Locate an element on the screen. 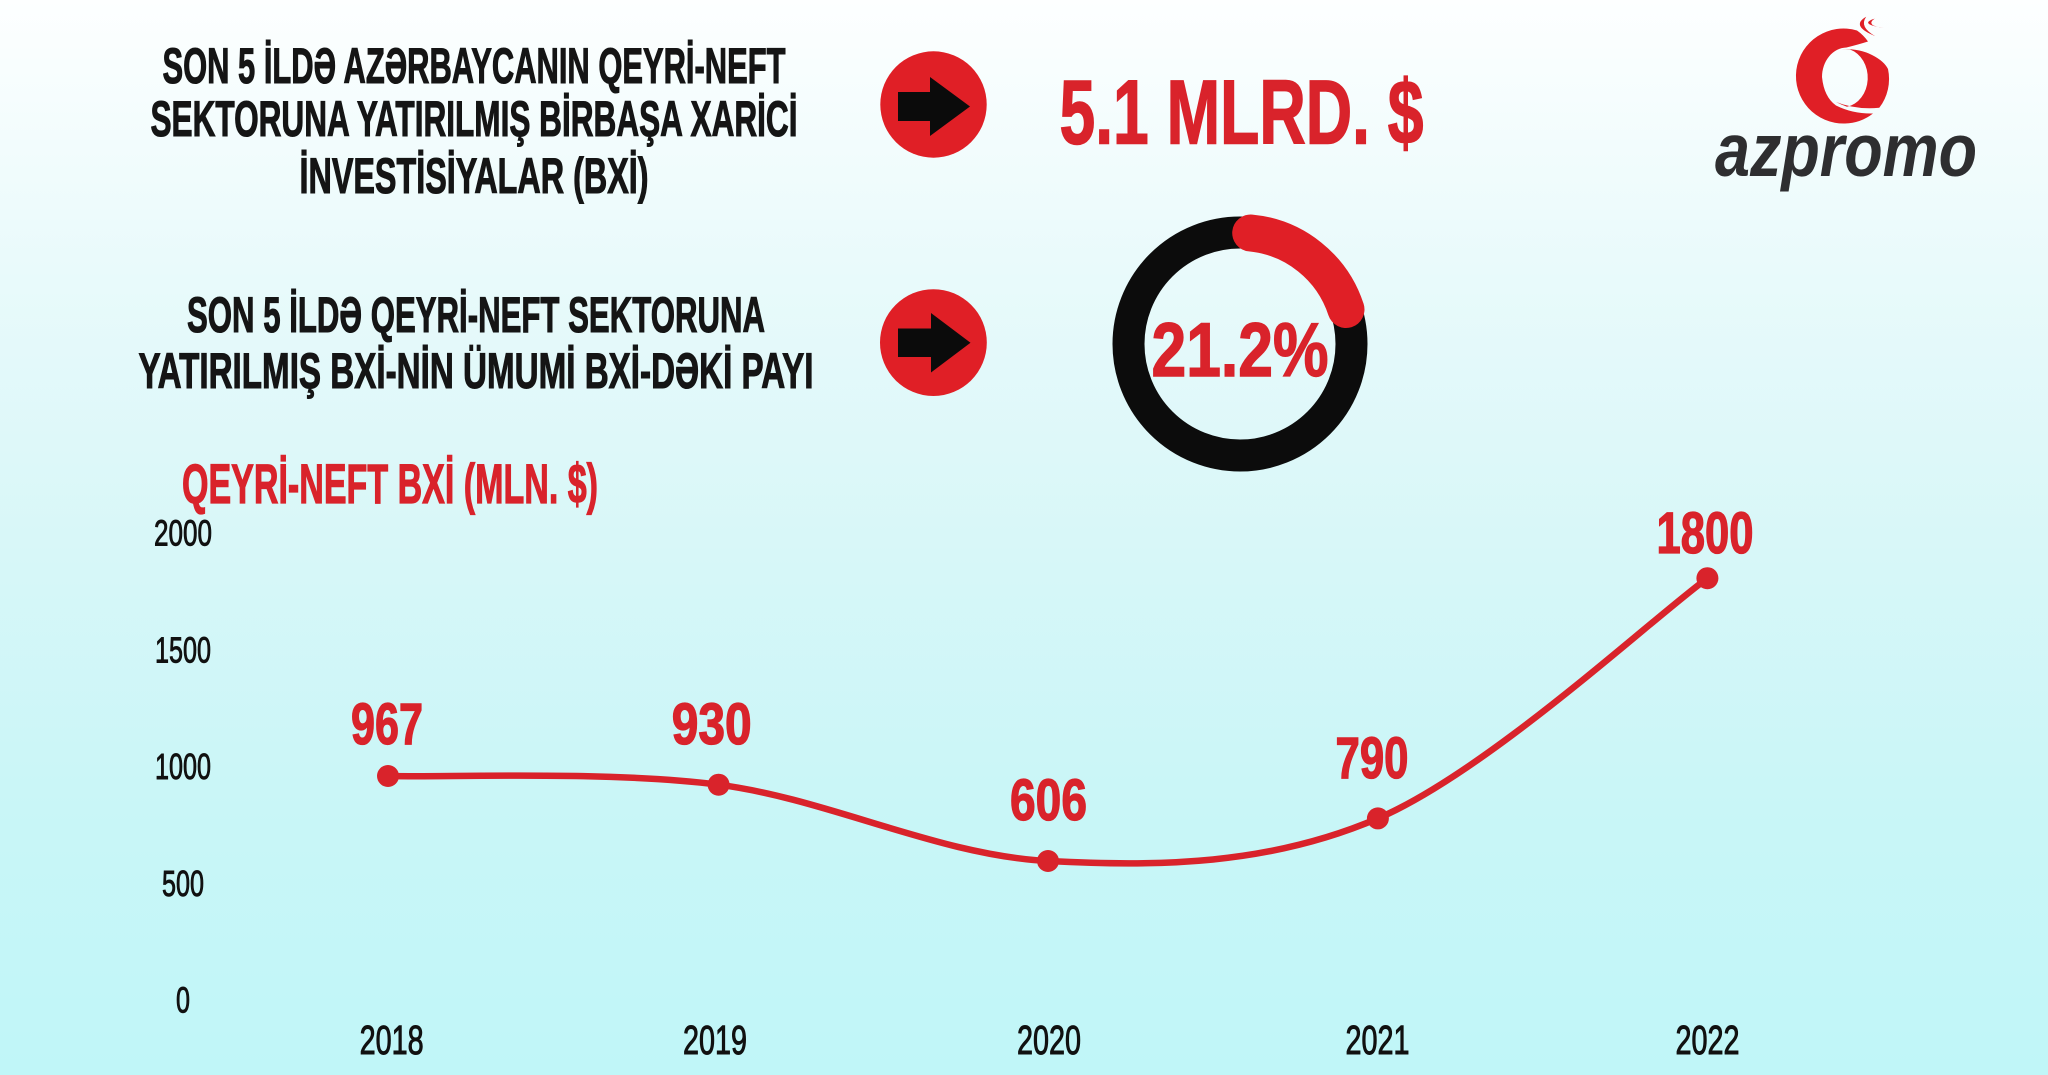 The image size is (2048, 1075). svg-text:SON 5 İLDƏ AZƏRBAYCANIN QEYRİ-: SON 5 İLDƏ AZƏRBAYCANIN QEYRİ-NEFT is located at coordinates (474, 66).